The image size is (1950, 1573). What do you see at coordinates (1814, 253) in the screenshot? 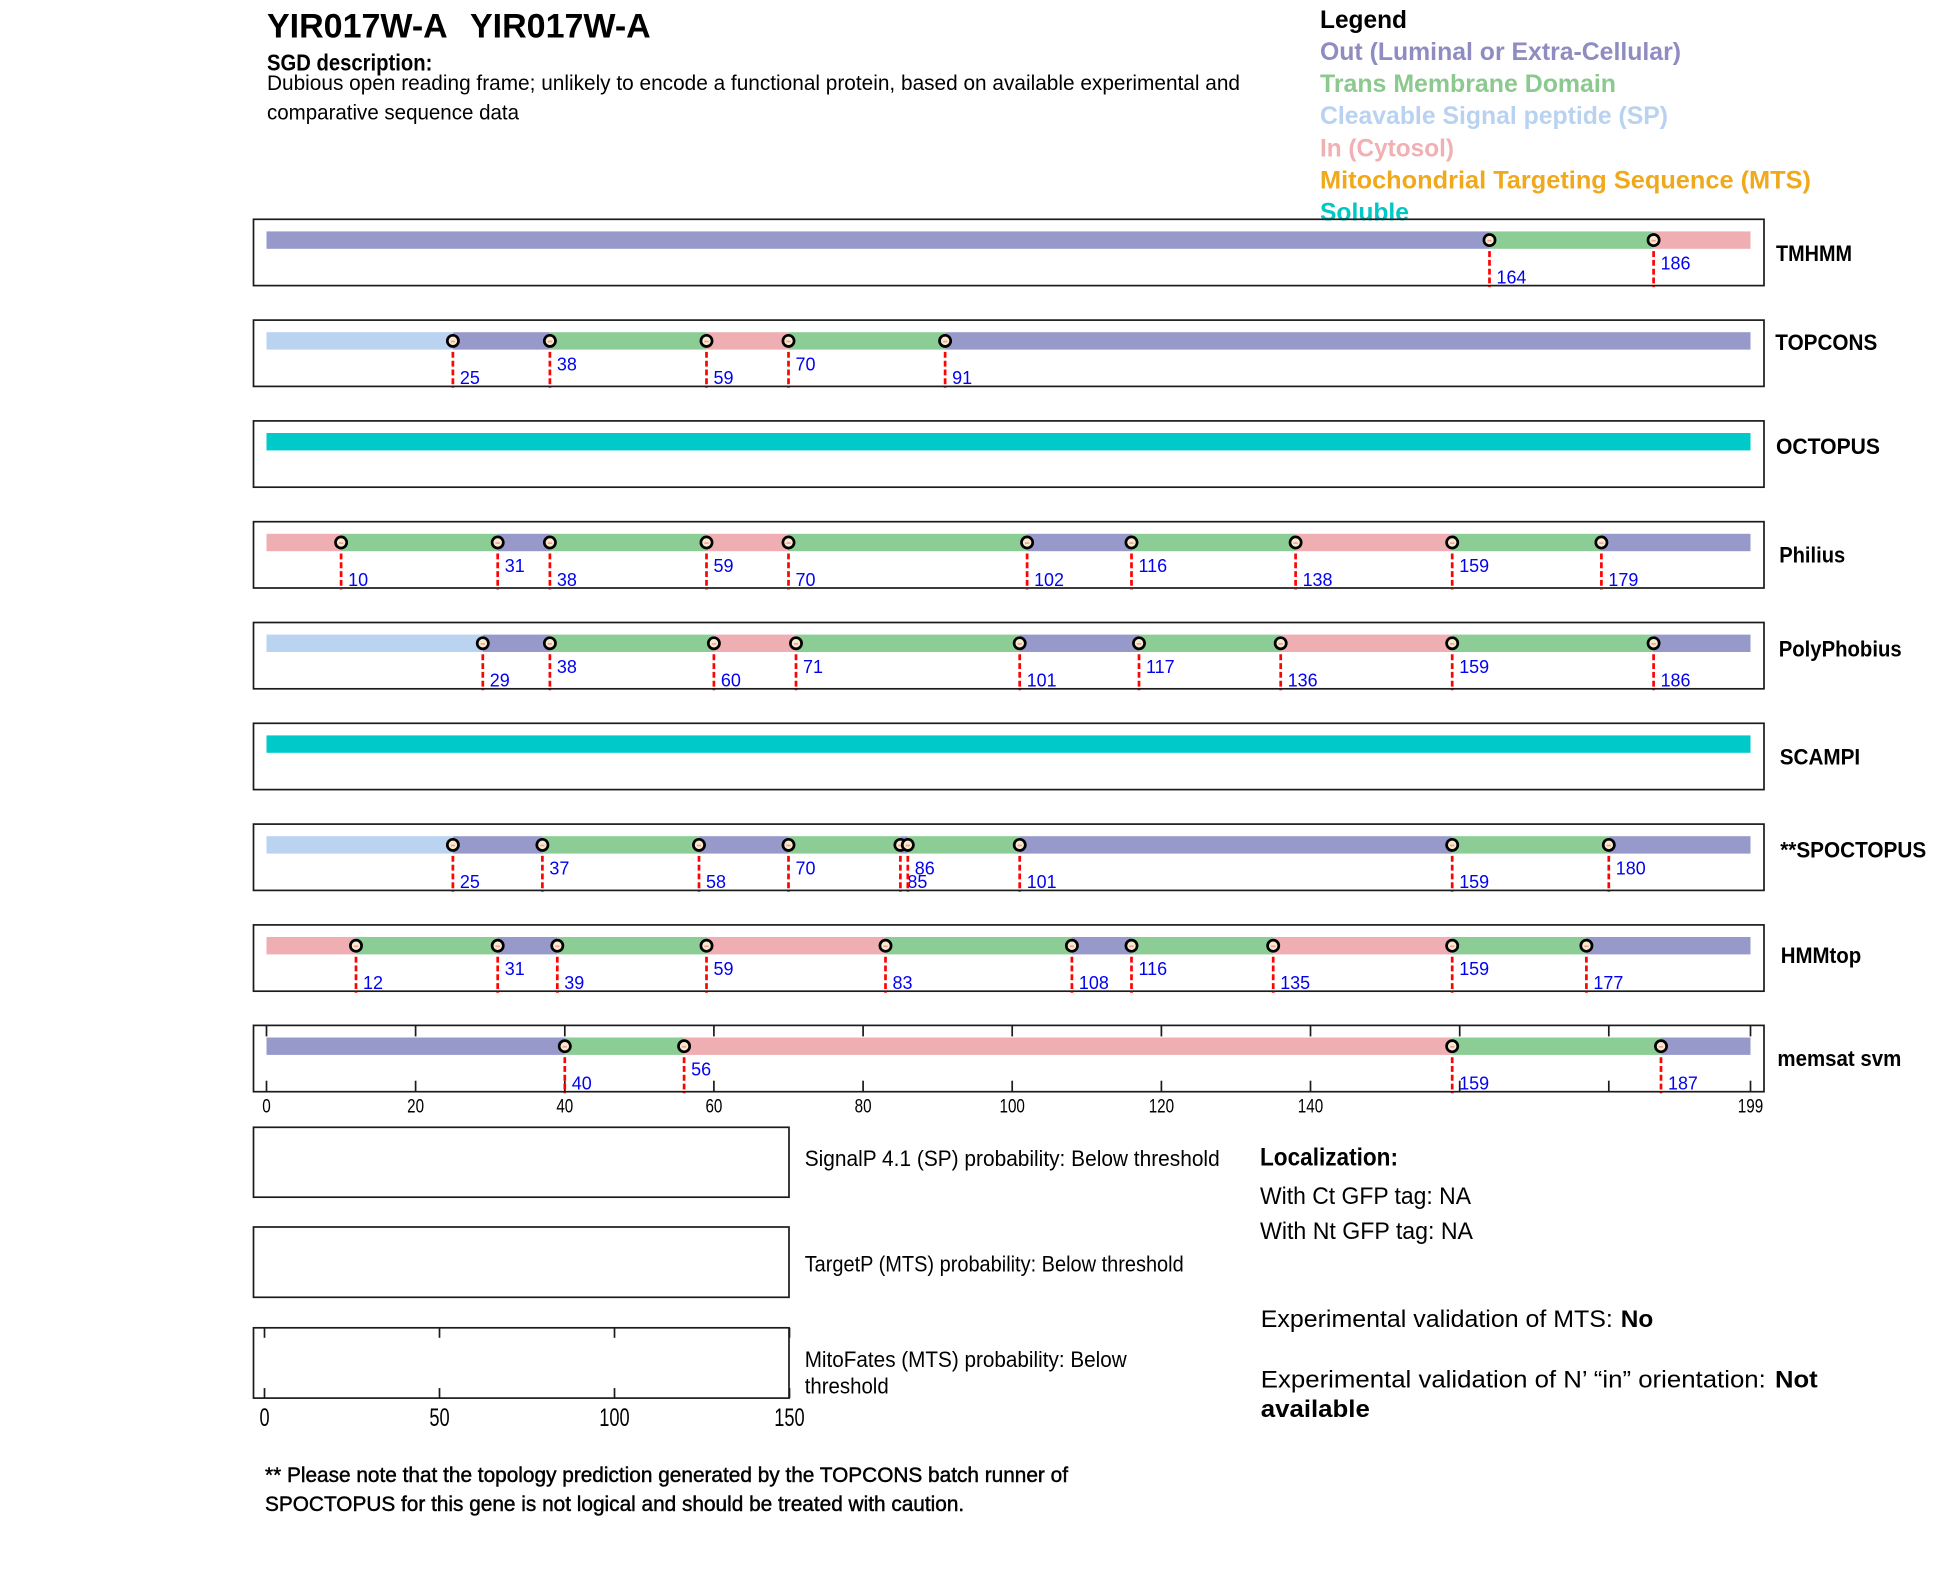
I see `svg-text: TMHMM` at bounding box center [1814, 253].